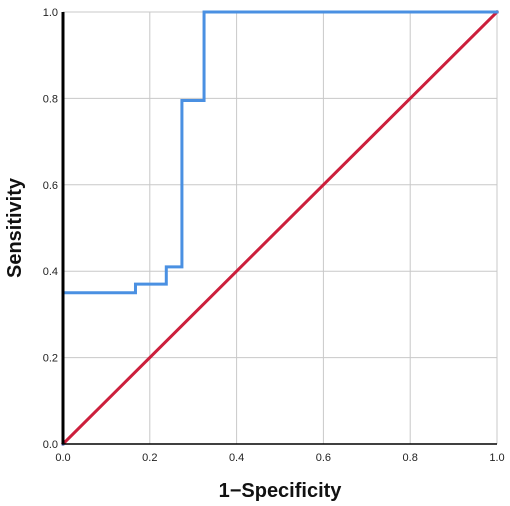 The height and width of the screenshot is (506, 510). Describe the element at coordinates (236, 458) in the screenshot. I see `x-tick-label: 0.4` at that location.